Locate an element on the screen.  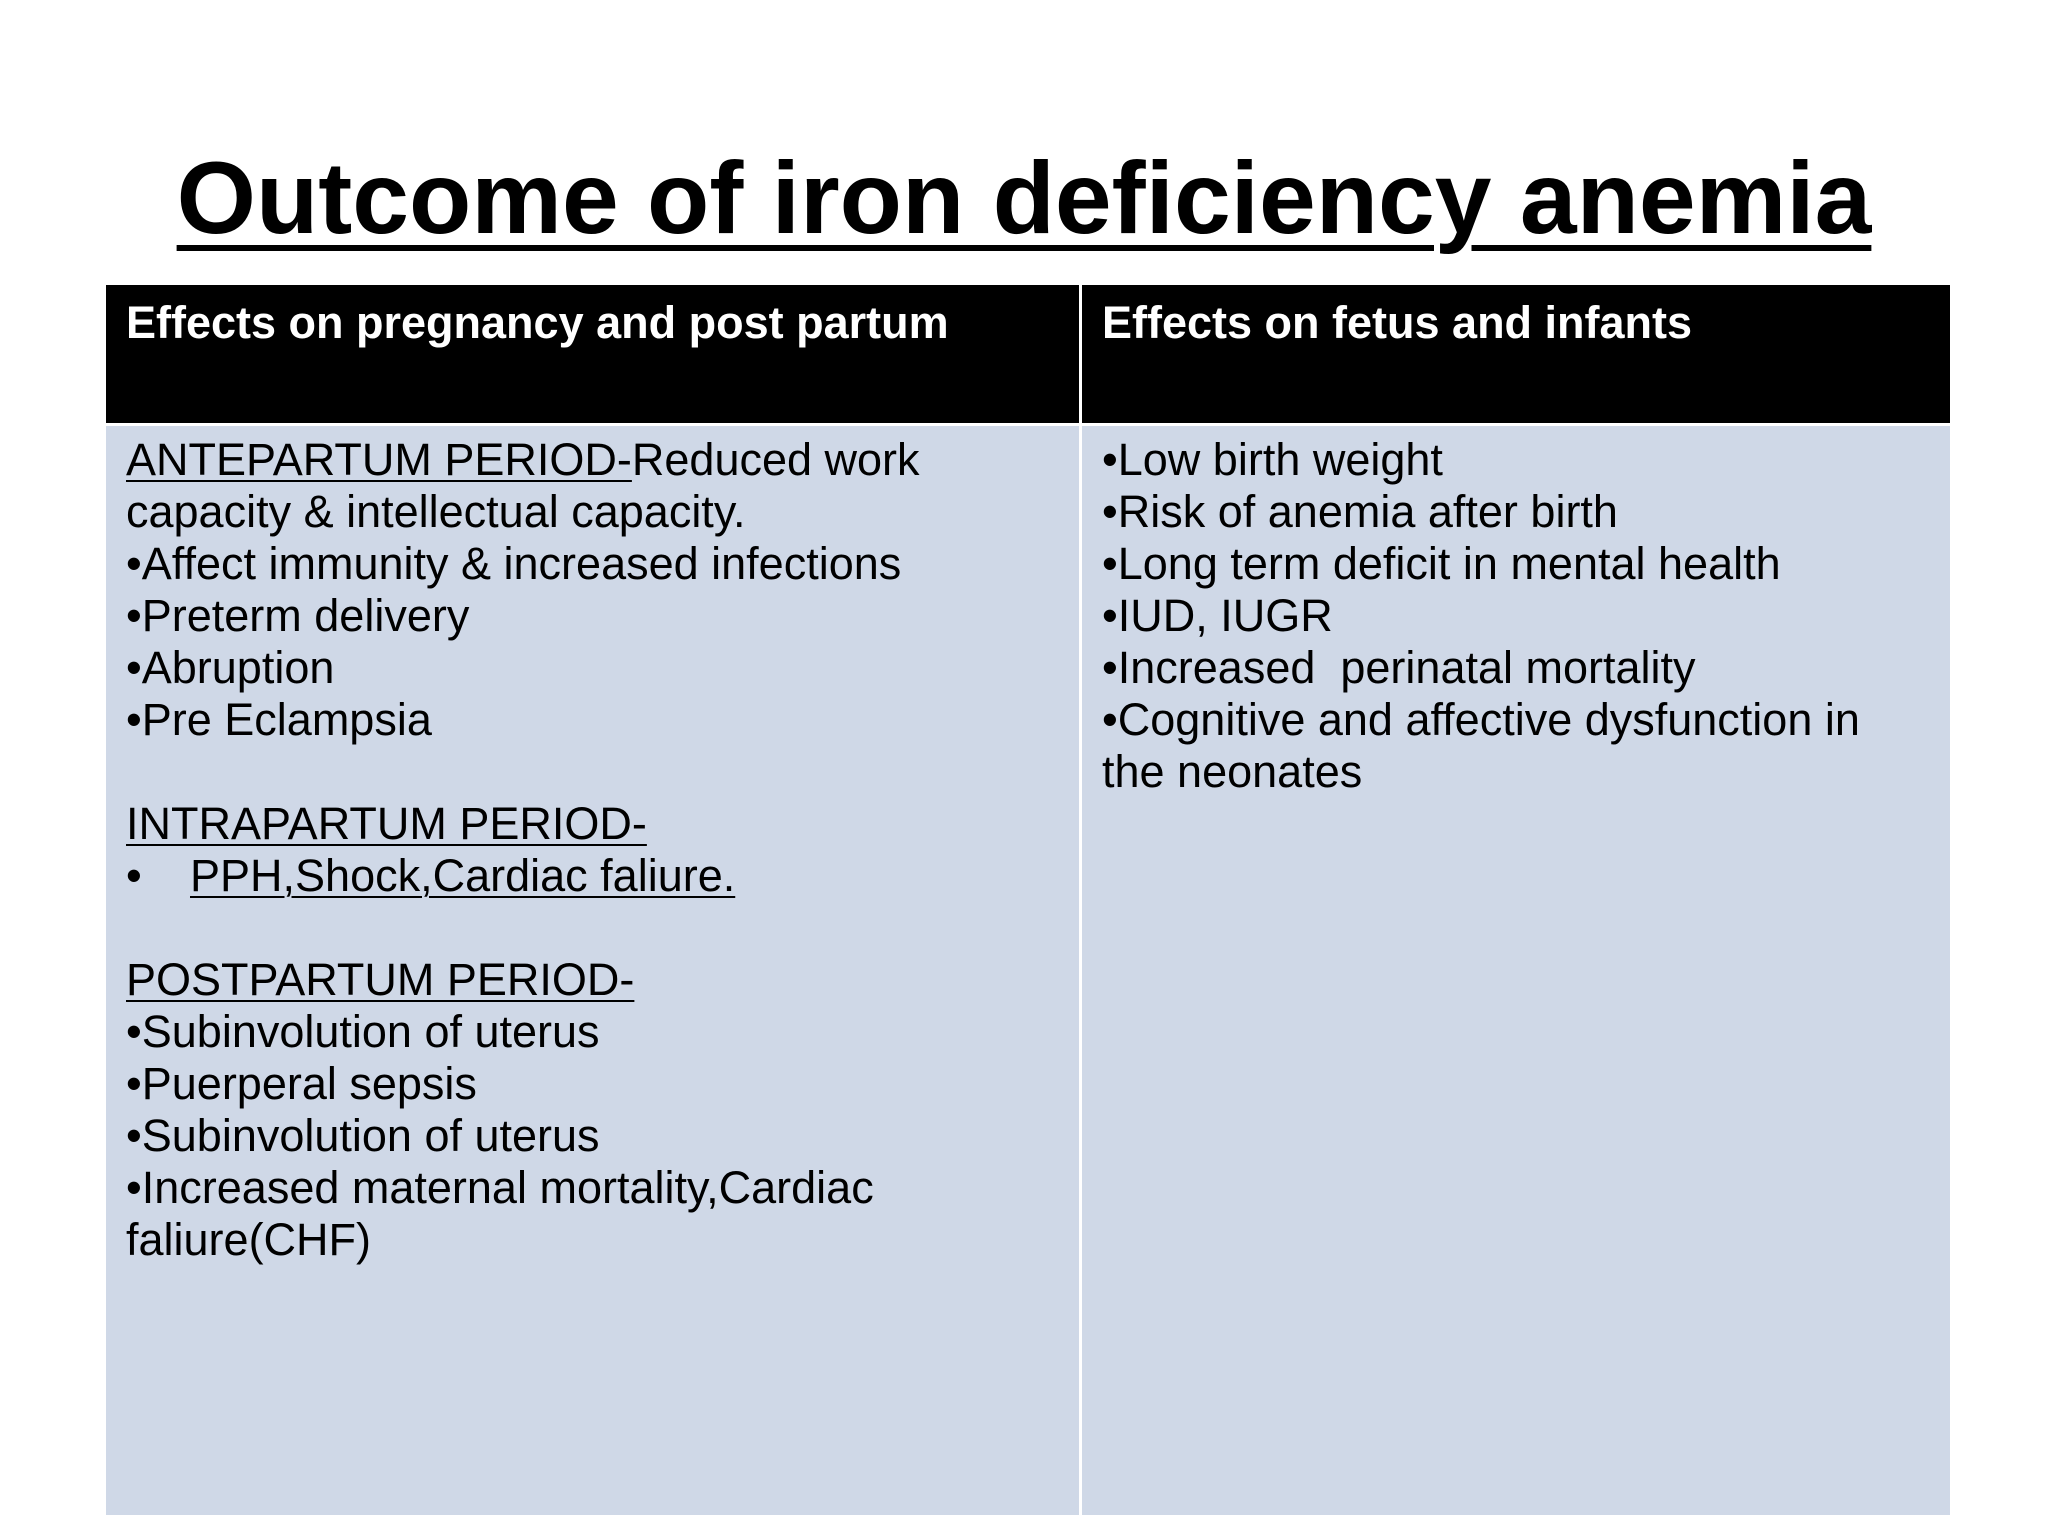
slide-title-text: Outcome of iron deficiency anemia is located at coordinates (1024, 198).